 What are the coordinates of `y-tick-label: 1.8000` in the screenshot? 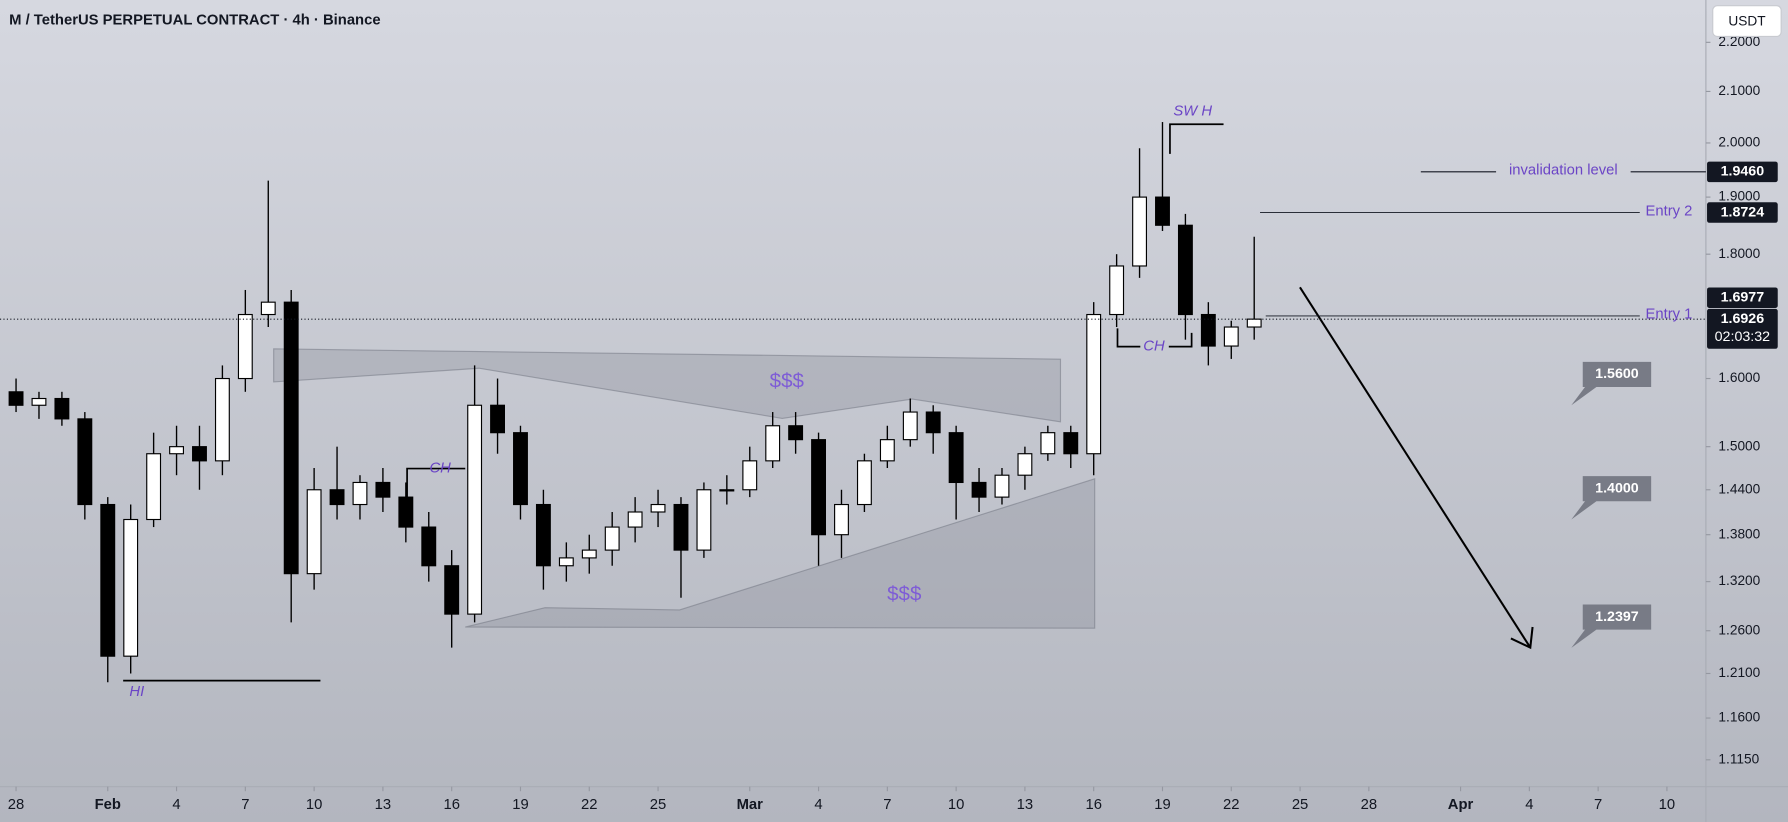 It's located at (1739, 253).